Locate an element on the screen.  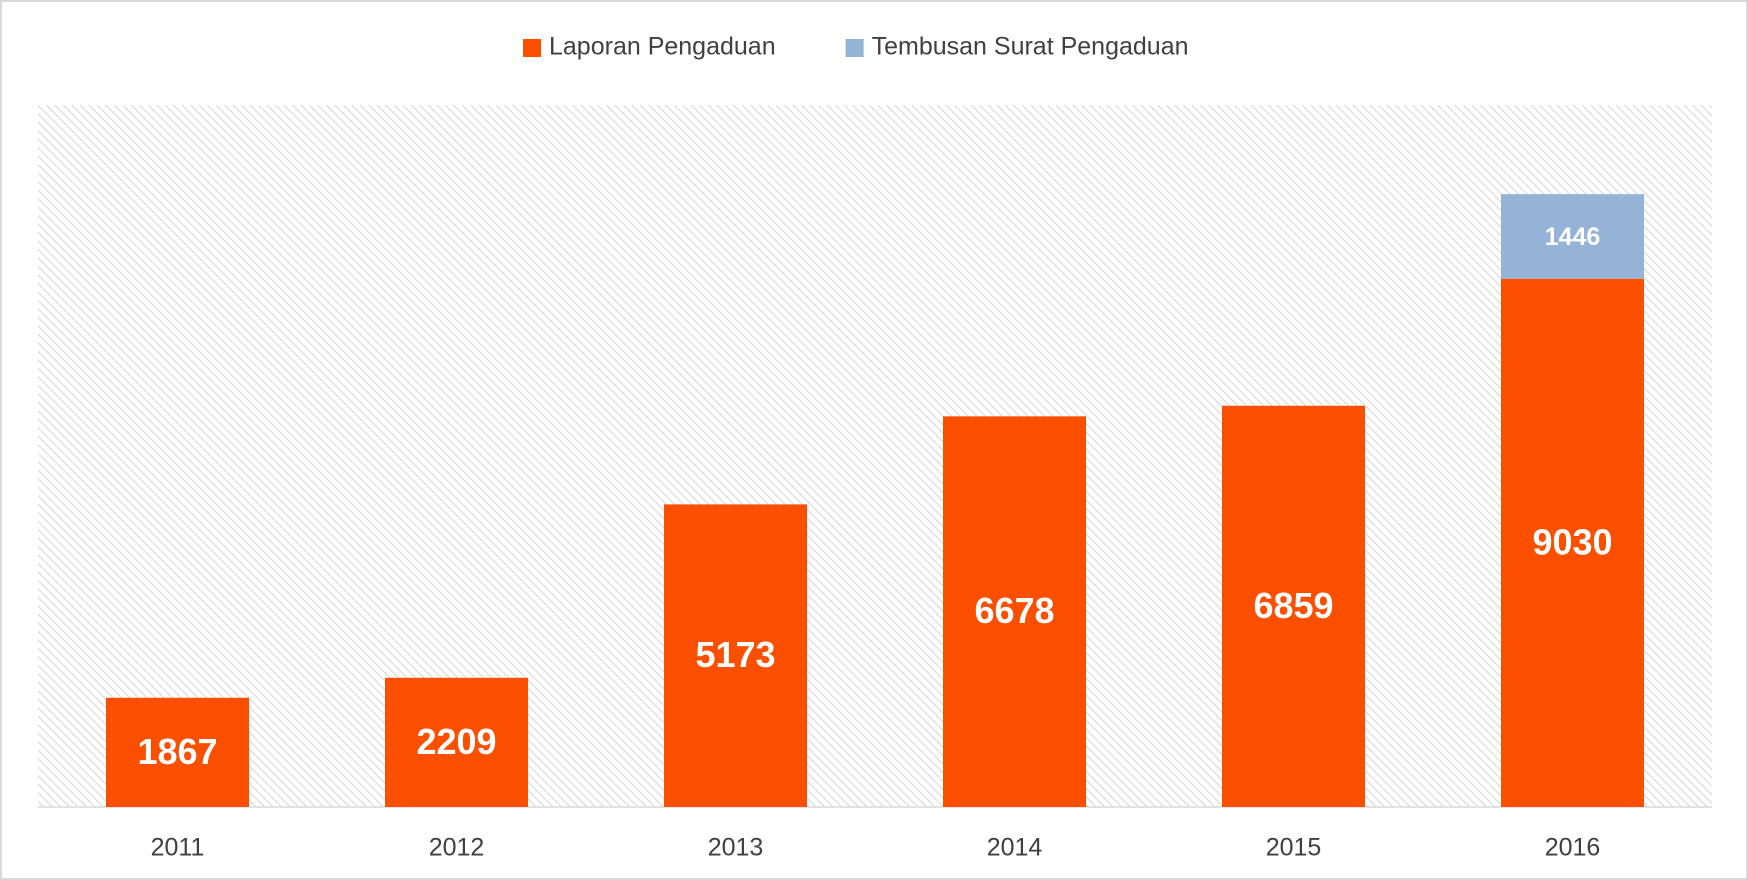
data-label: 1446 is located at coordinates (1573, 237).